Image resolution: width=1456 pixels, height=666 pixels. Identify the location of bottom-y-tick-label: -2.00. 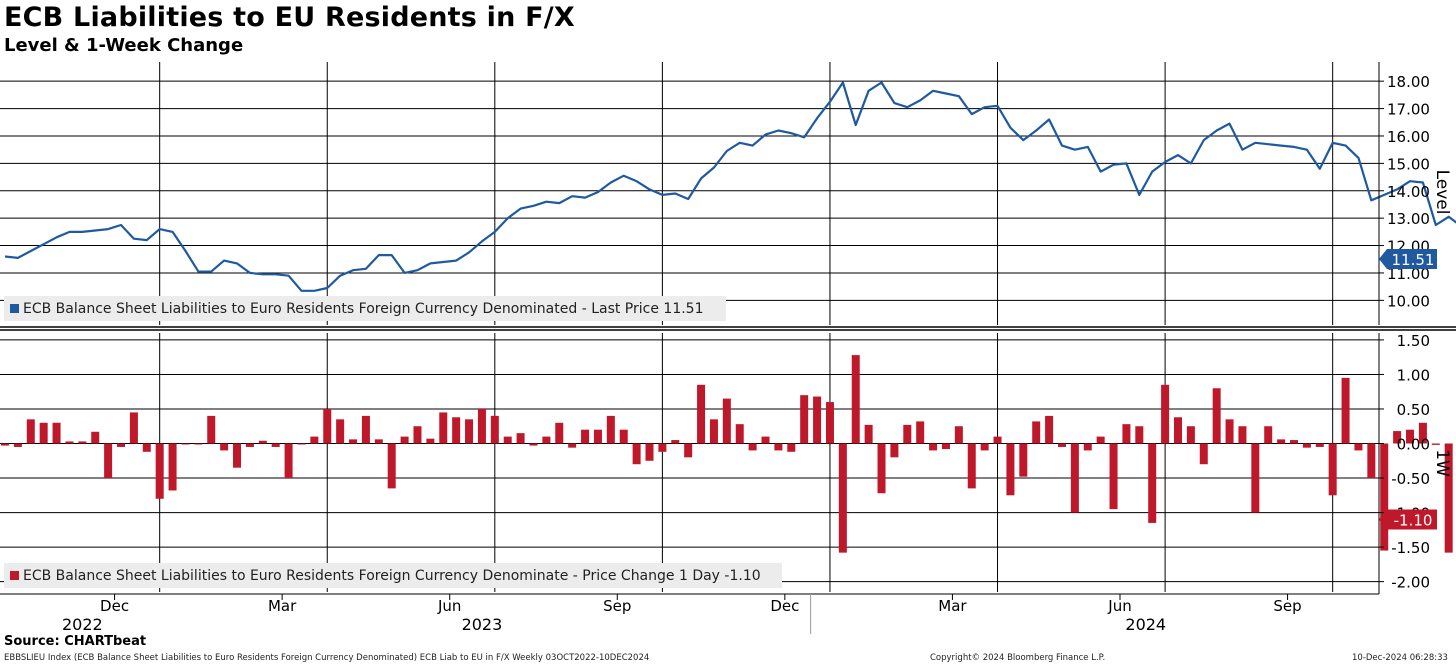
(1410, 583).